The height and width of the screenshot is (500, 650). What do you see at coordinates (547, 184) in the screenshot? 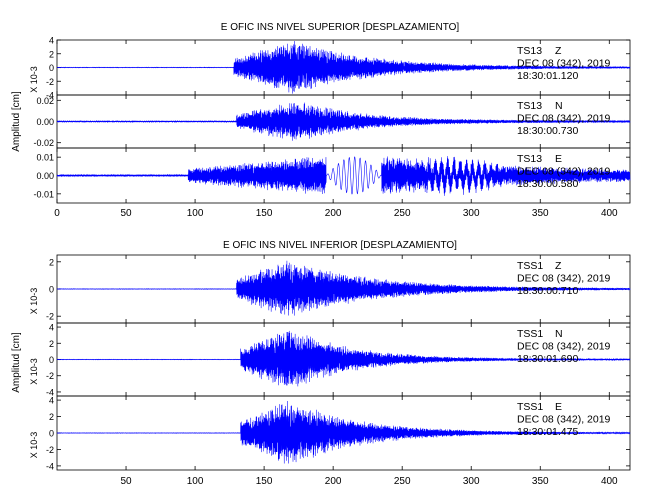
I see `time-label: 18:30:00.580` at bounding box center [547, 184].